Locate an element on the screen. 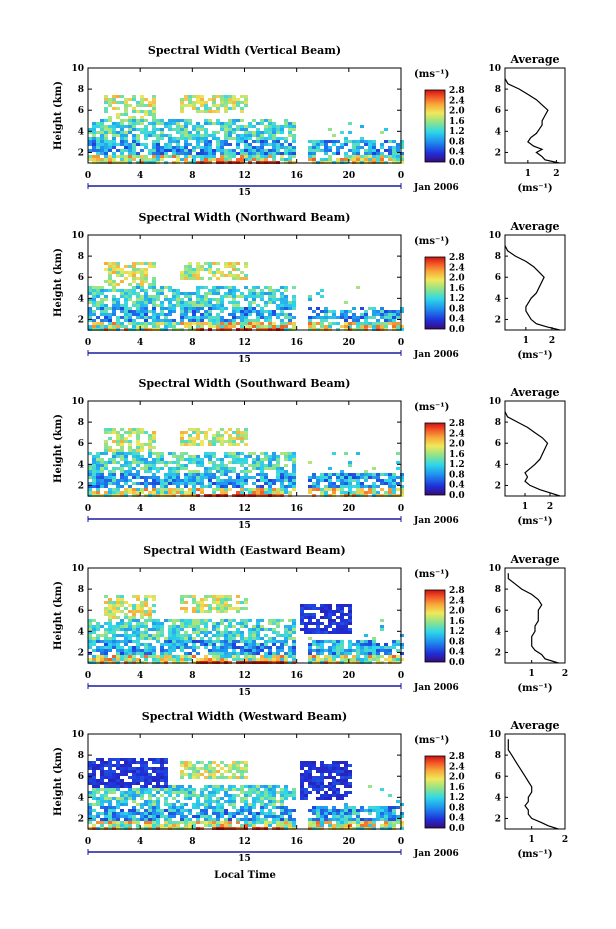  y-axis-label: Height (km) is located at coordinates (58, 615).